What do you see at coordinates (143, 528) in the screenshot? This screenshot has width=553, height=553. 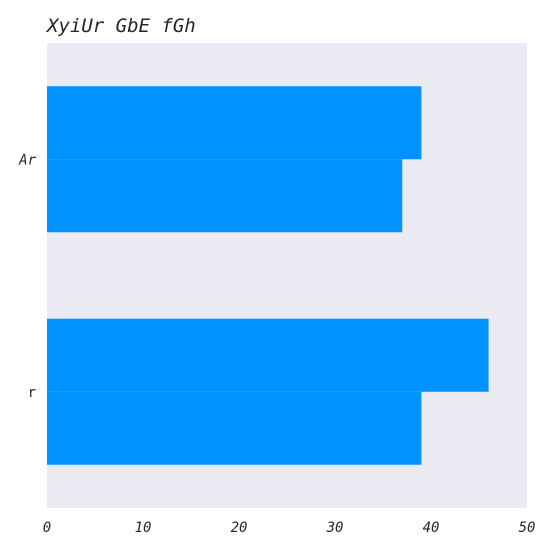 I see `x-tick-label: 10` at bounding box center [143, 528].